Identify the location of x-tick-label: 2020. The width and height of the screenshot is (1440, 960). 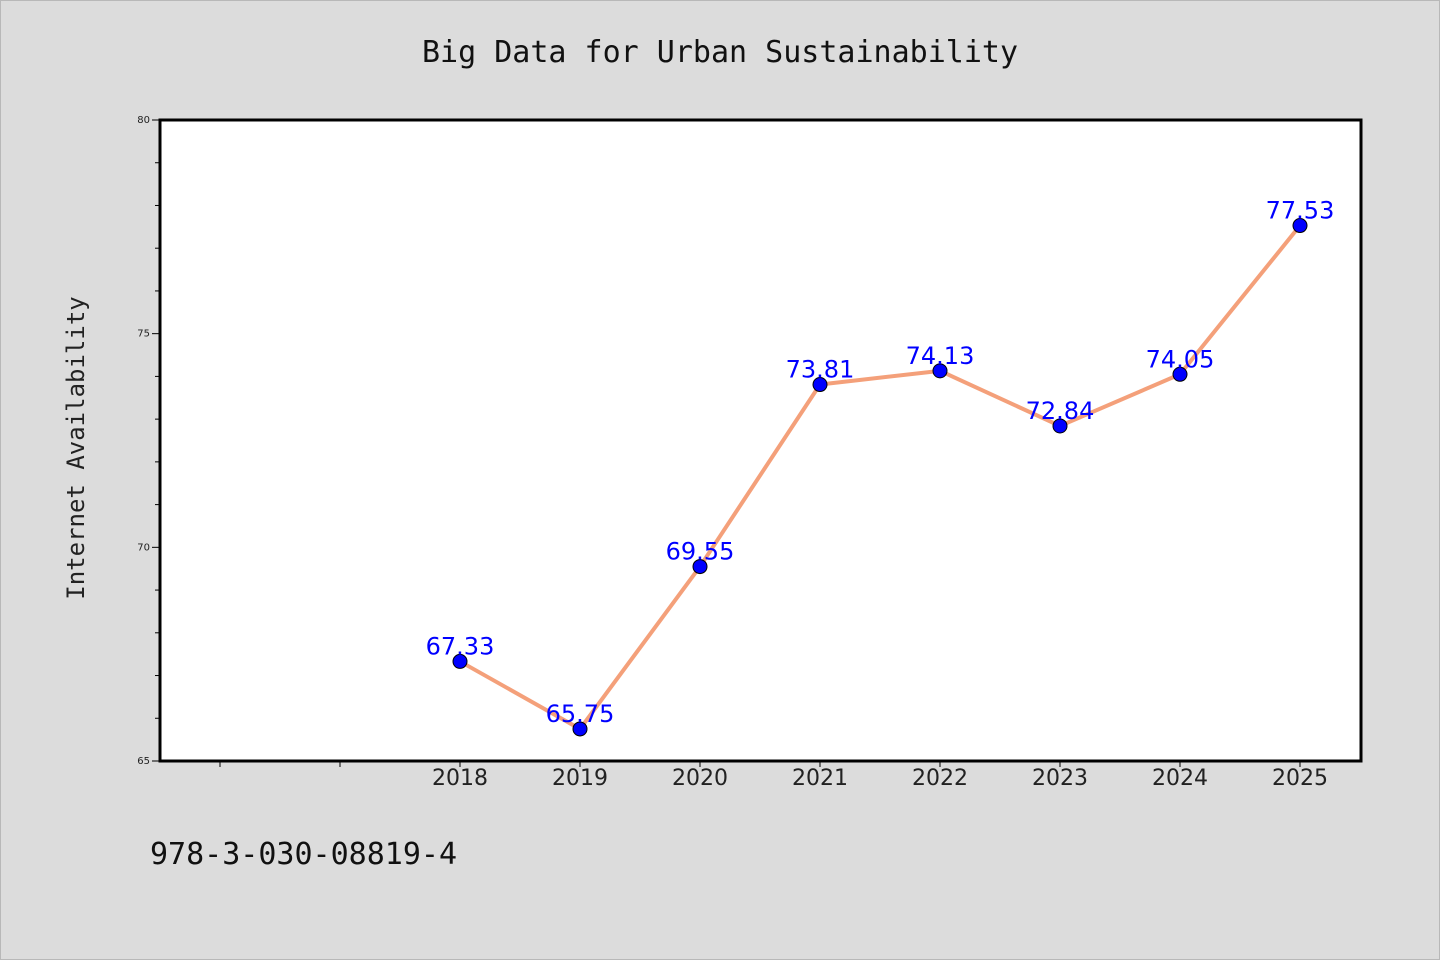
(700, 778).